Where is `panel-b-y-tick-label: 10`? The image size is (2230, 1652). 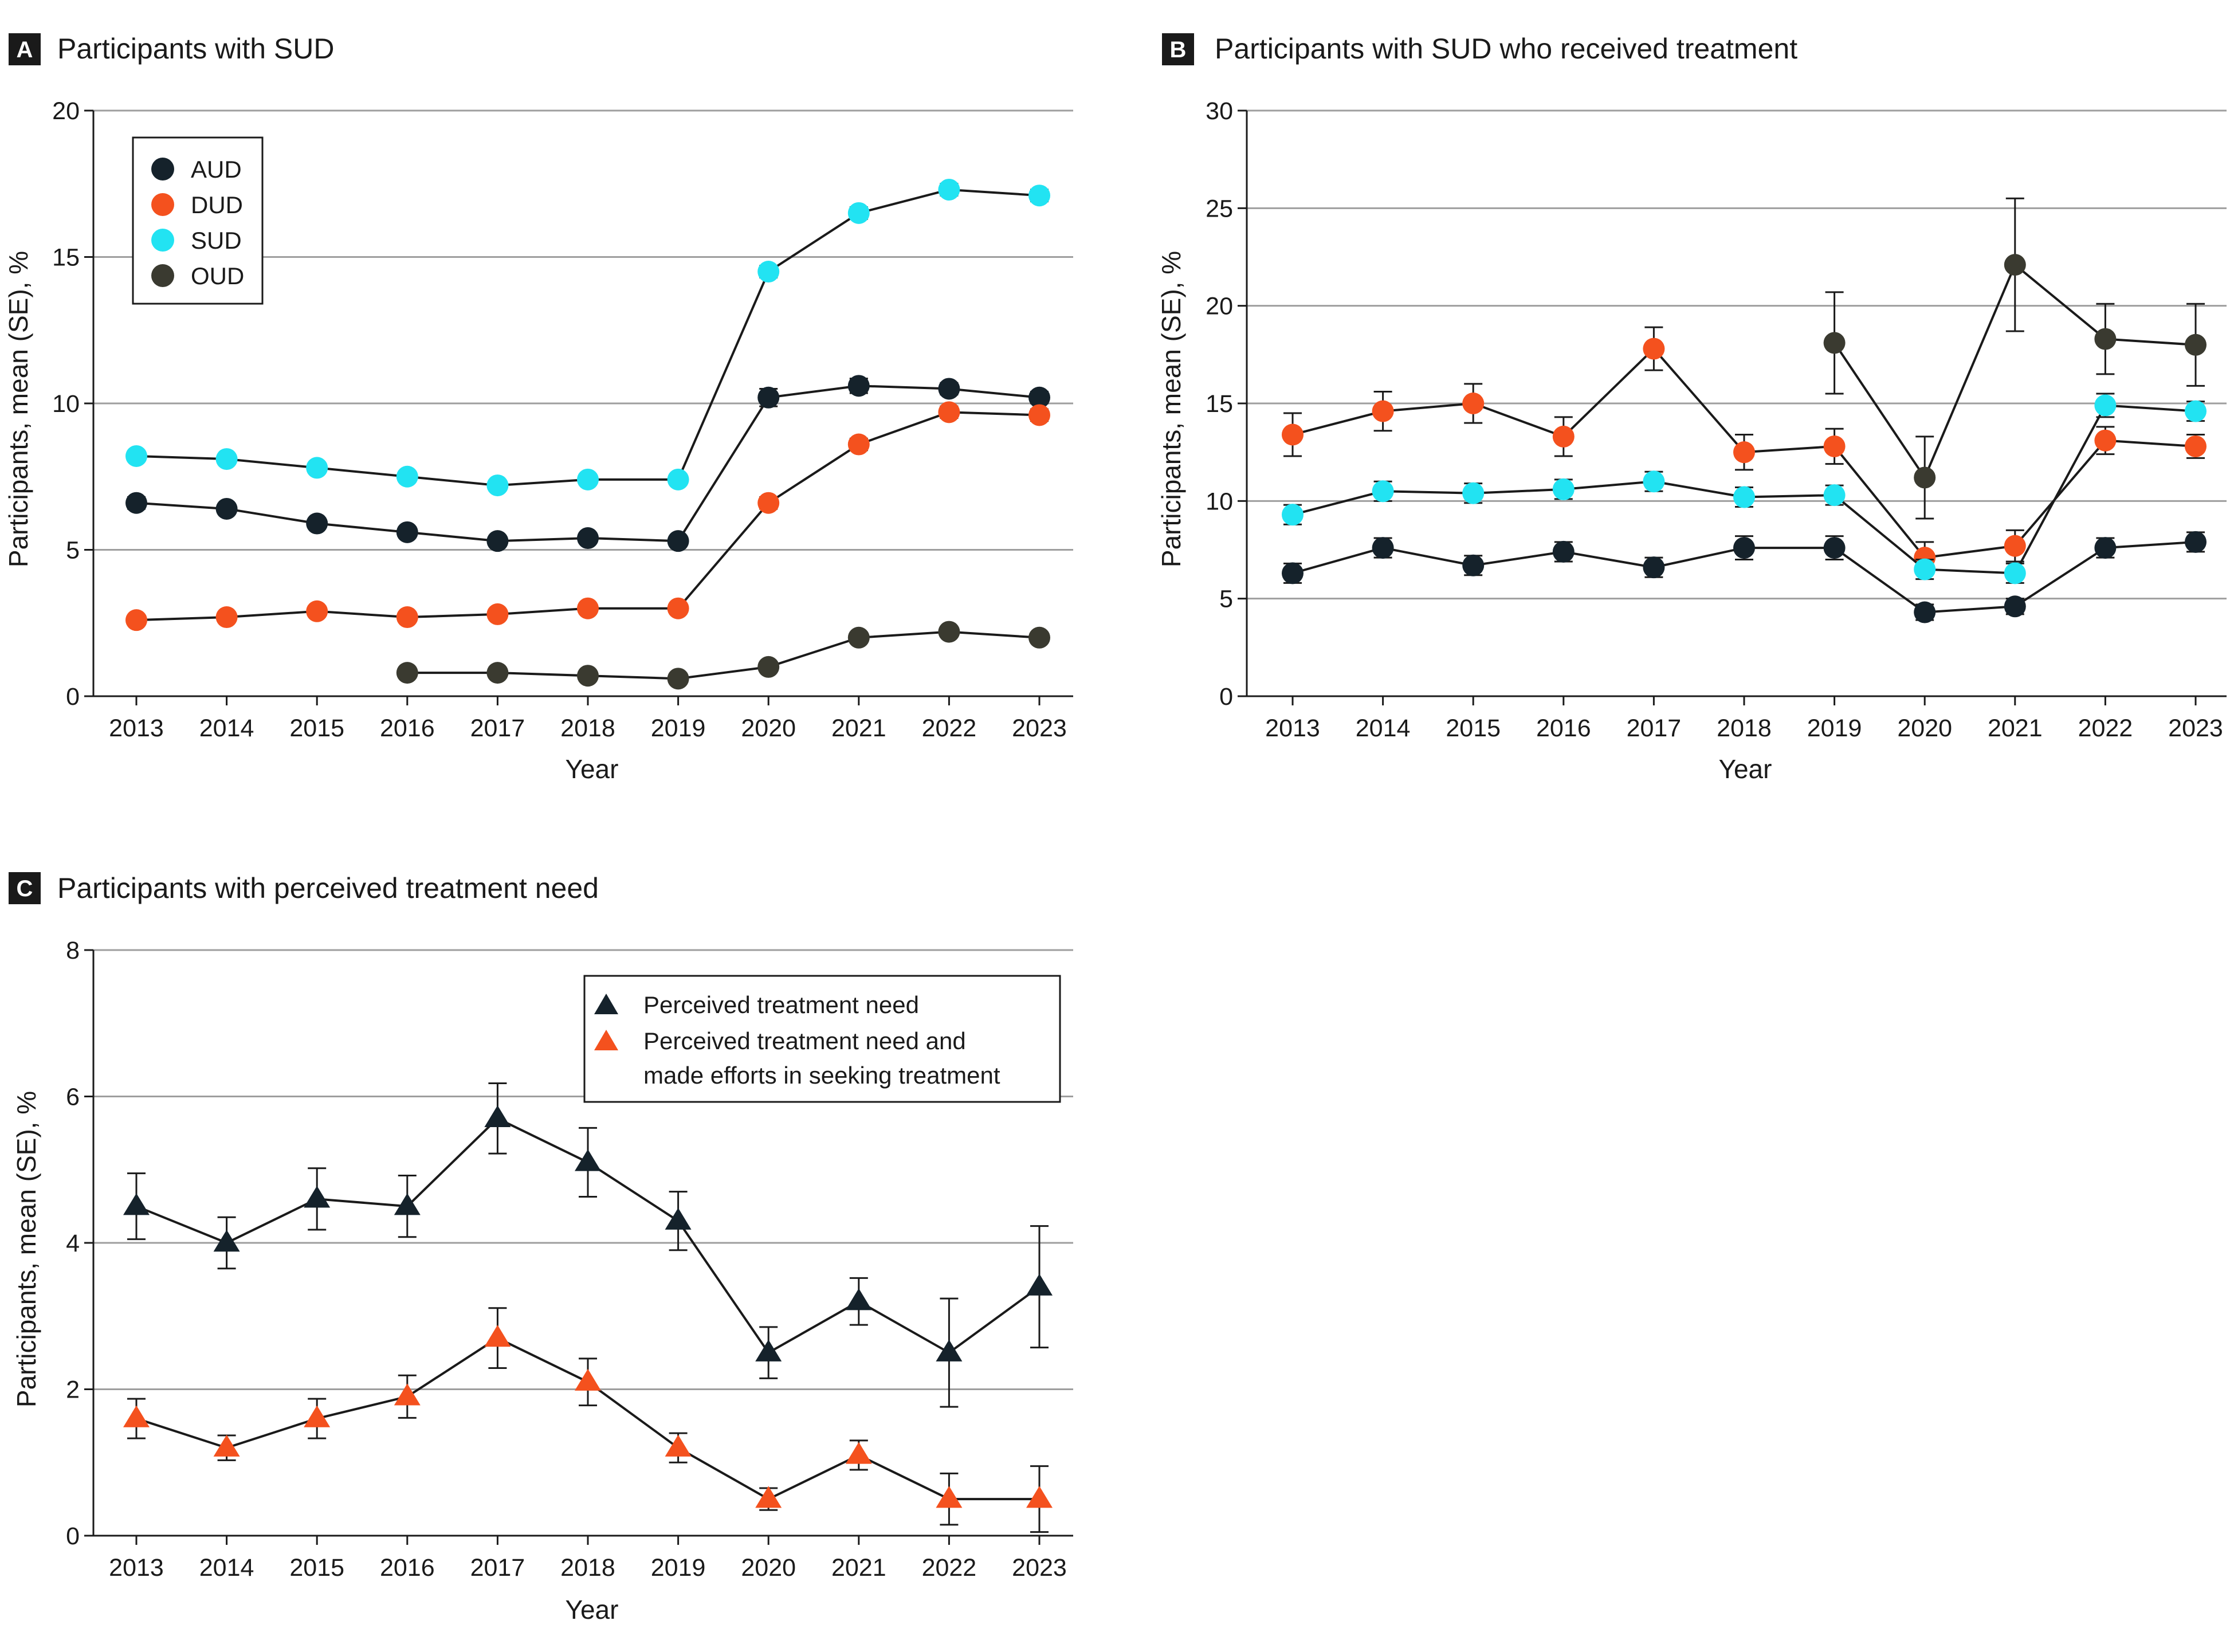 panel-b-y-tick-label: 10 is located at coordinates (1220, 501).